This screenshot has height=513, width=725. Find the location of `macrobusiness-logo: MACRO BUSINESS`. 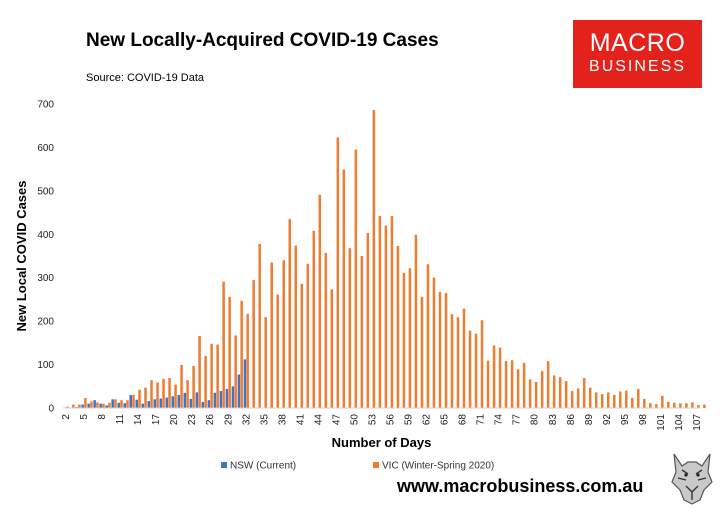

macrobusiness-logo: MACRO BUSINESS is located at coordinates (637, 54).